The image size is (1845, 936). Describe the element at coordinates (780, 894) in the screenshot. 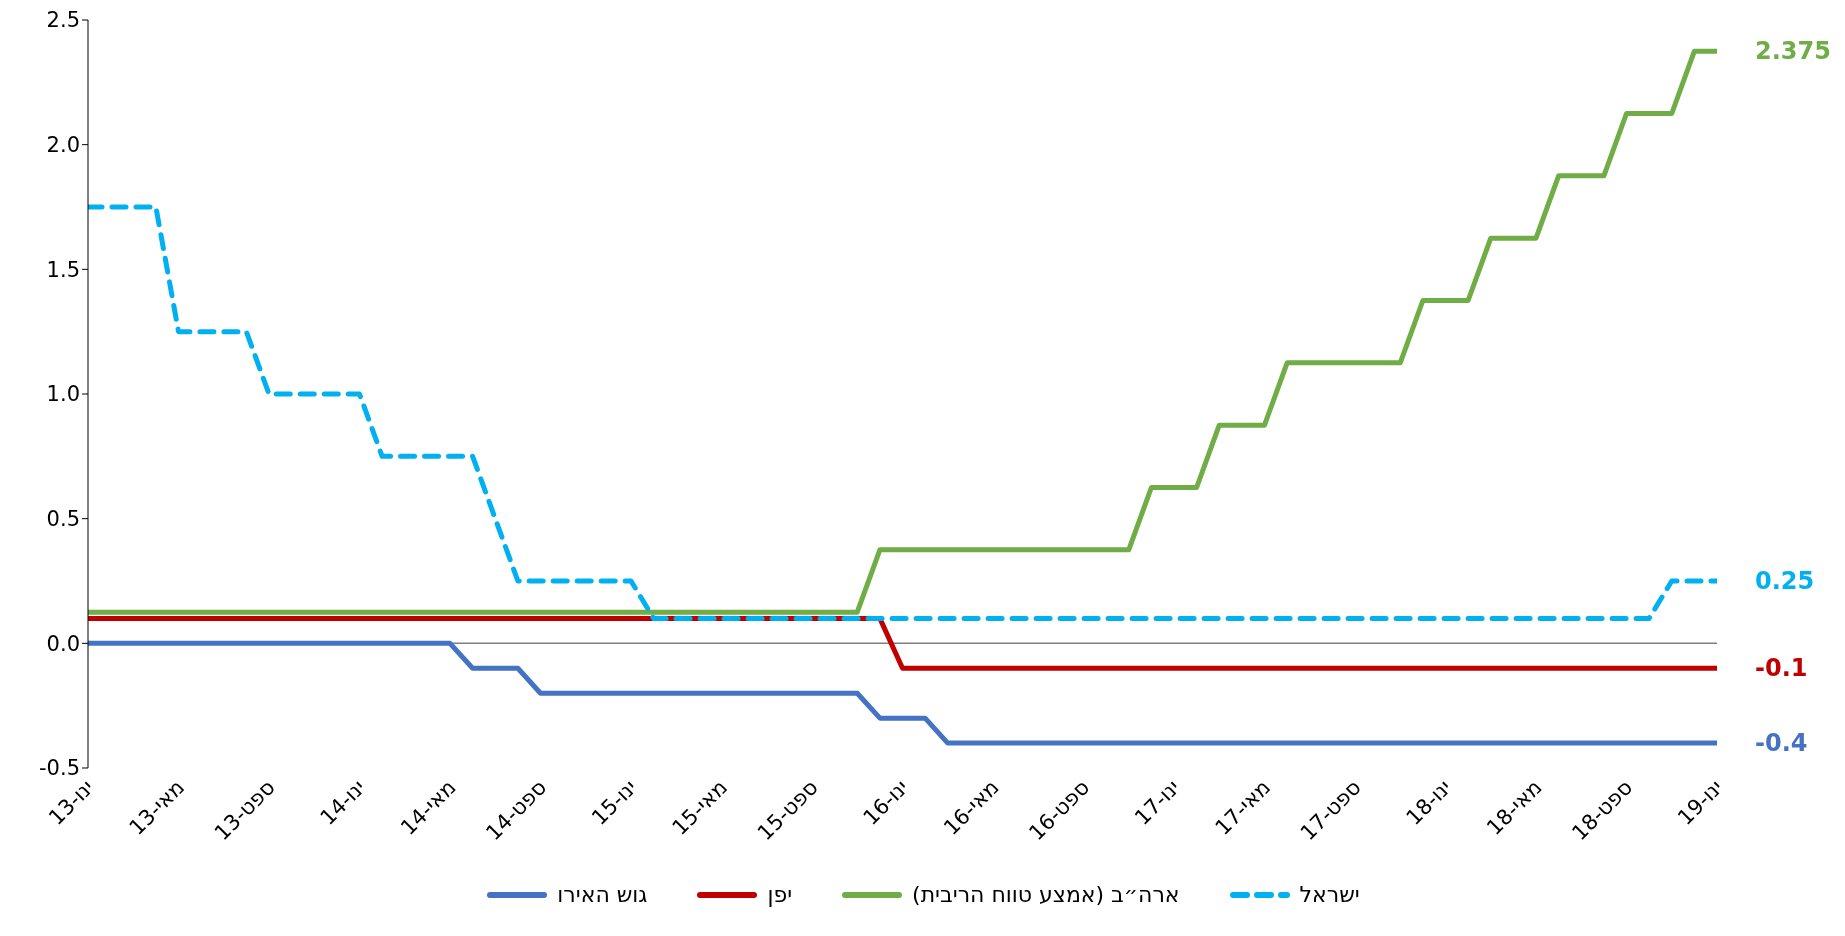

I see `legend-label: יפן` at that location.